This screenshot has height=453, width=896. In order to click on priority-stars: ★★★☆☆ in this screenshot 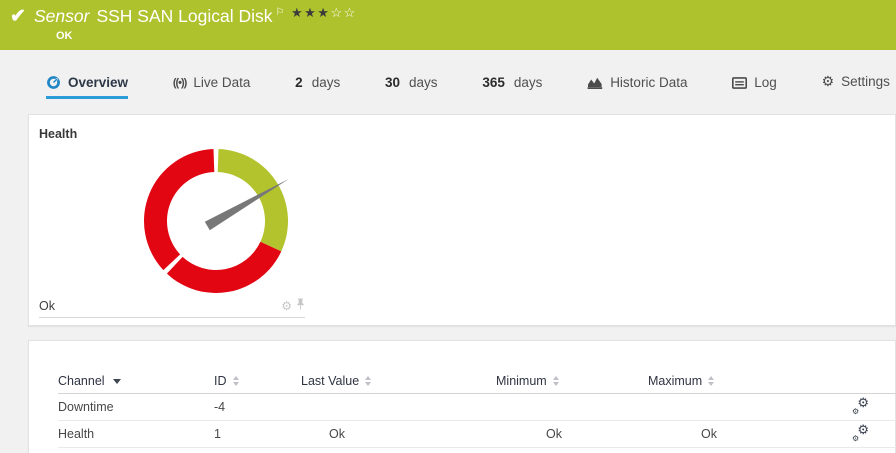, I will do `click(324, 13)`.